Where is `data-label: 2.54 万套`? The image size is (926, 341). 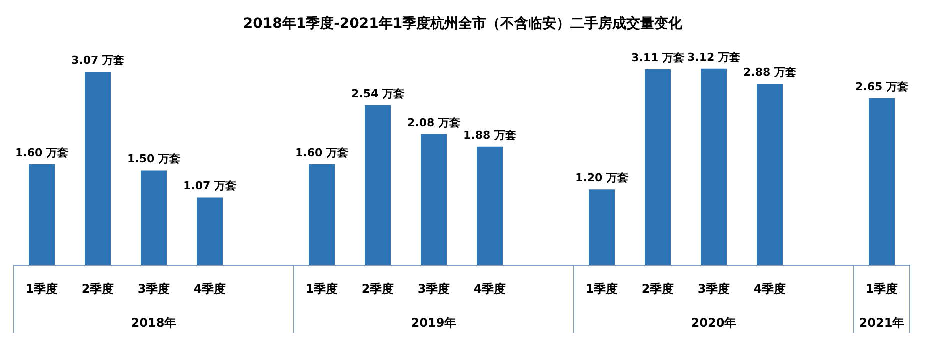 data-label: 2.54 万套 is located at coordinates (378, 93).